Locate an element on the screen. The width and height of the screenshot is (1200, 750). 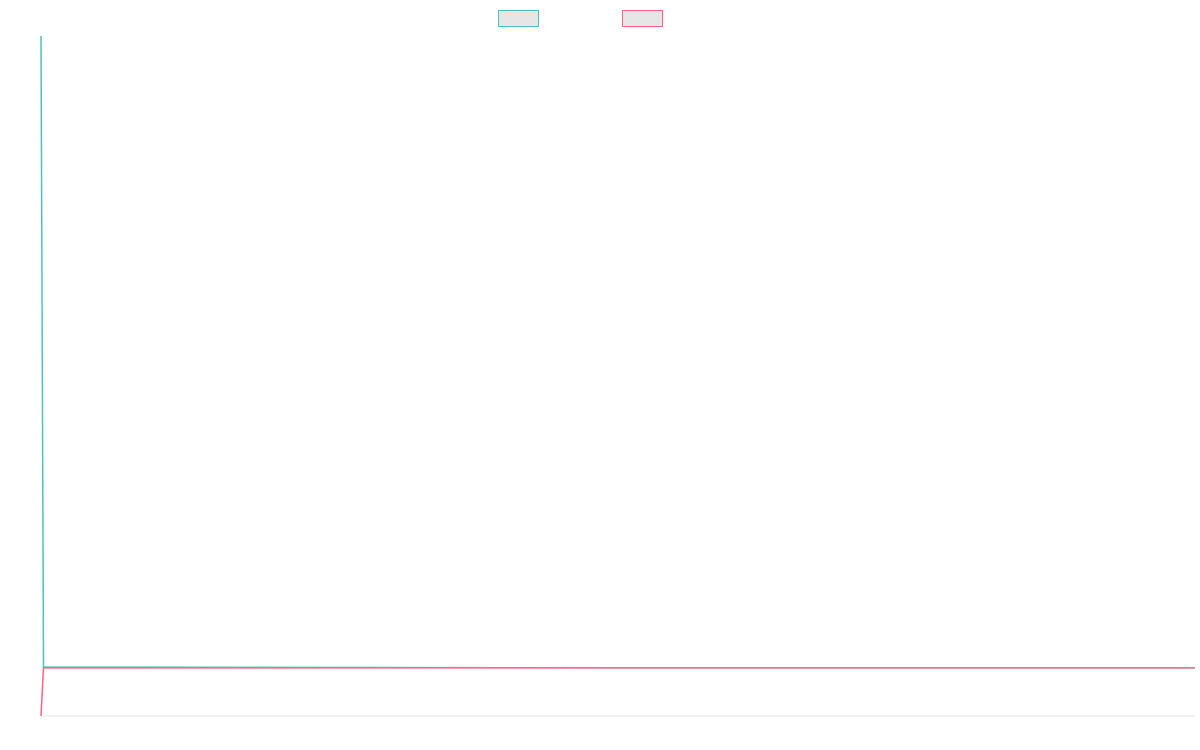
legend is located at coordinates (580, 18).